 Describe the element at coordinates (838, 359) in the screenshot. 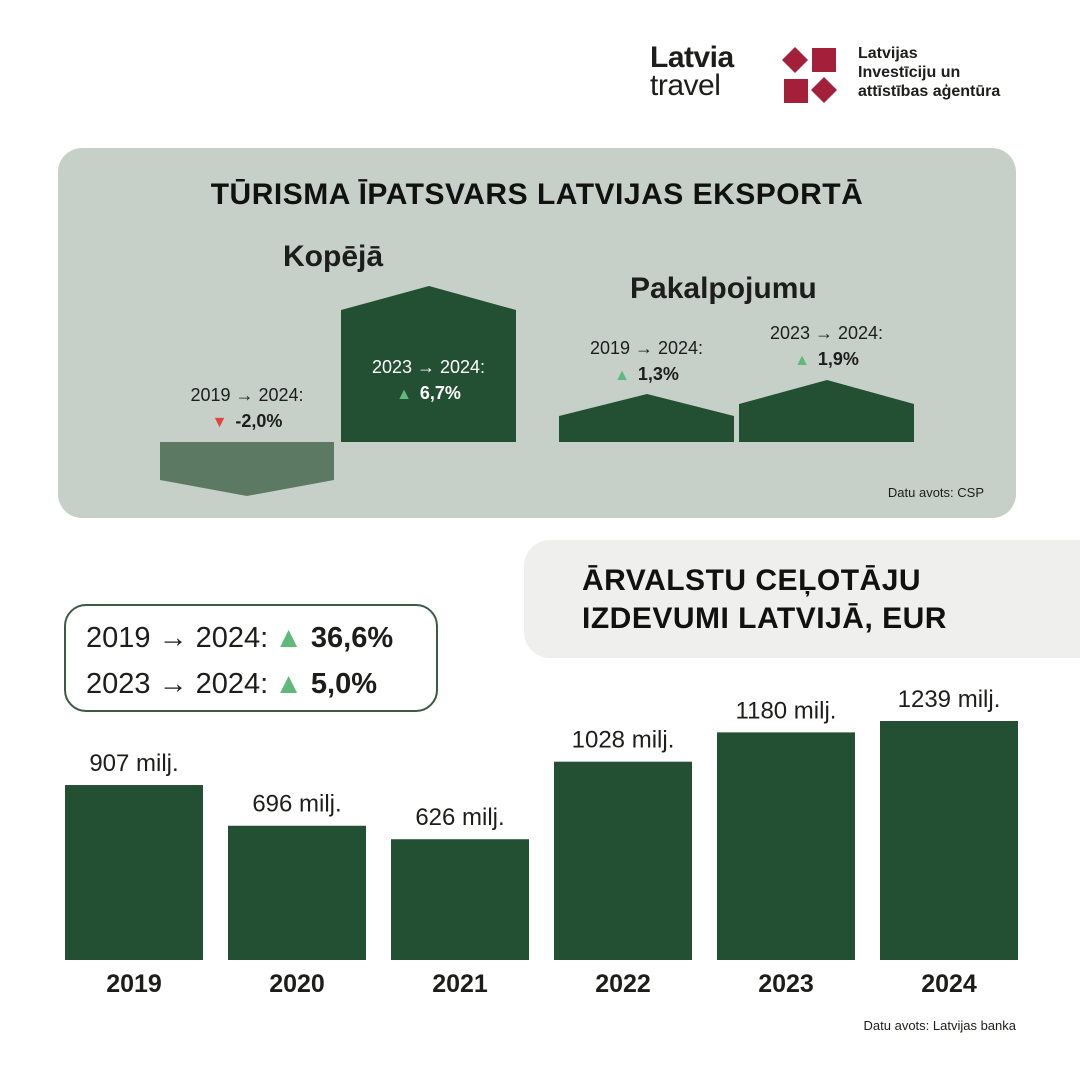

I see `change-value: 1,9%` at that location.